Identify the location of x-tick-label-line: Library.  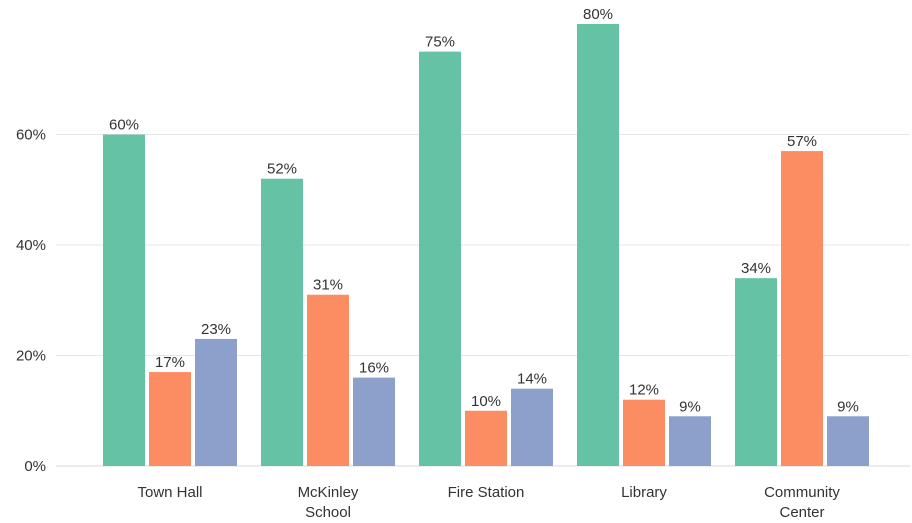
(644, 492).